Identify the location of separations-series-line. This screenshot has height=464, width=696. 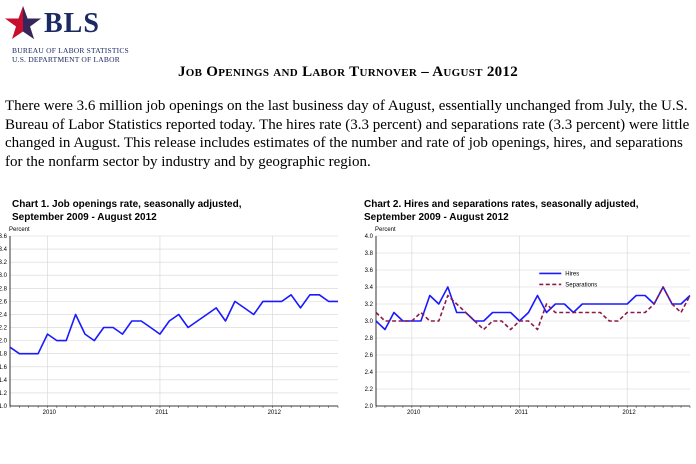
(533, 308).